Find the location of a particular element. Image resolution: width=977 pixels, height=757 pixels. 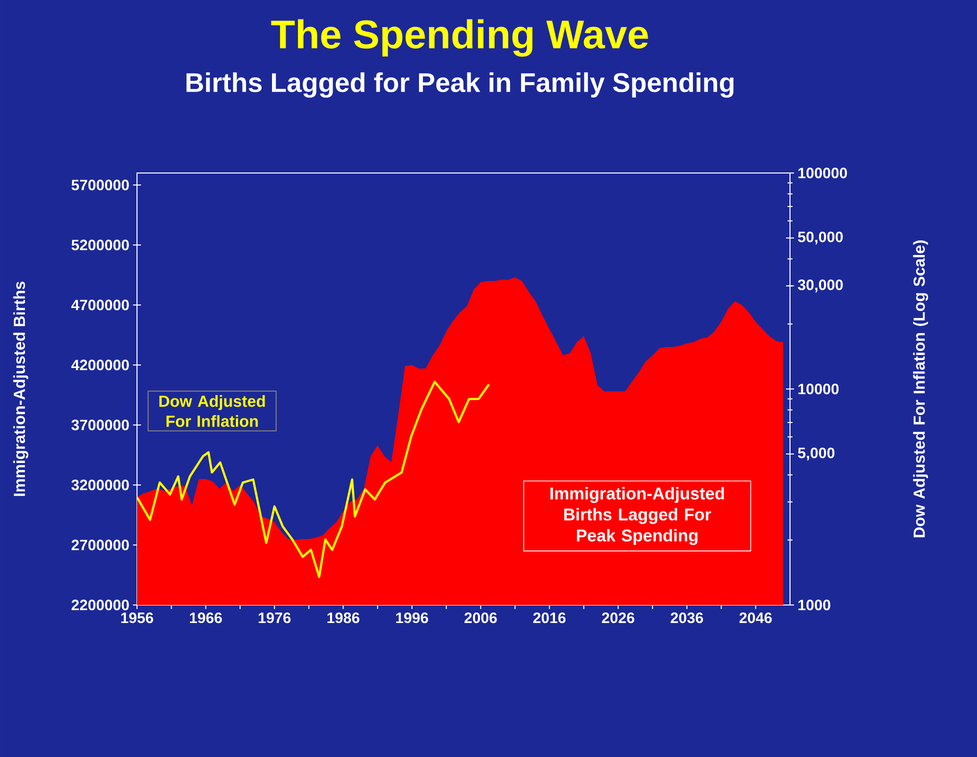

y-tick-label: 2200000 is located at coordinates (100, 605).